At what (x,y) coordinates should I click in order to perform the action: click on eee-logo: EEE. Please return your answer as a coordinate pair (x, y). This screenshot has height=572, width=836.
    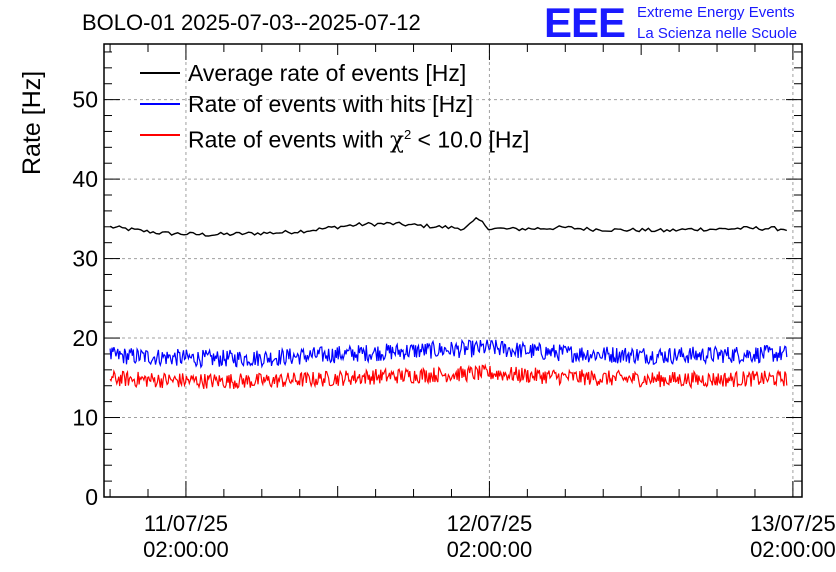
    Looking at the image, I should click on (585, 23).